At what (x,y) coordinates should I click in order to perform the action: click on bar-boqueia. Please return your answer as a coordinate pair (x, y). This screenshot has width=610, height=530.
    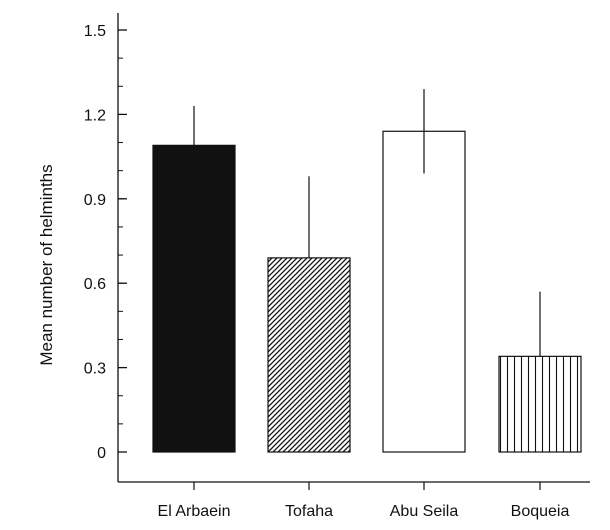
    Looking at the image, I should click on (540, 404).